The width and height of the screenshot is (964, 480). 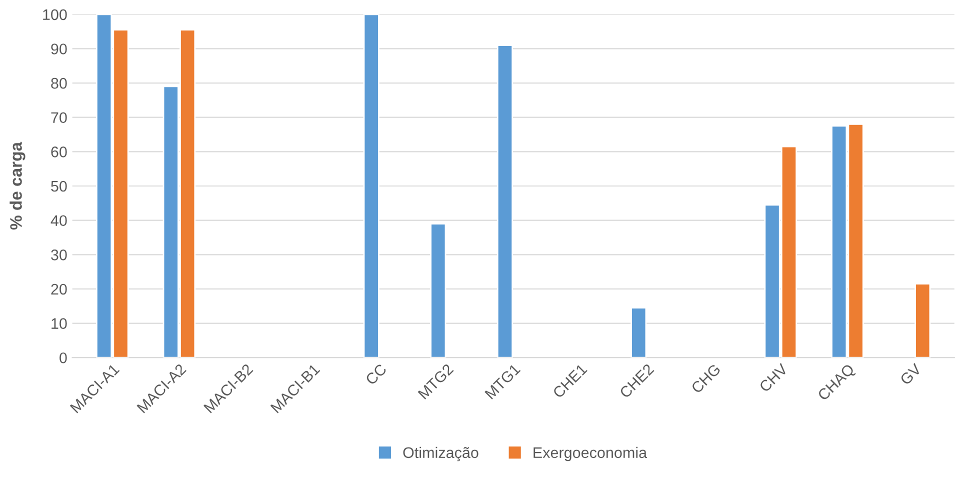 I want to click on y-tick-label: 0, so click(x=63, y=358).